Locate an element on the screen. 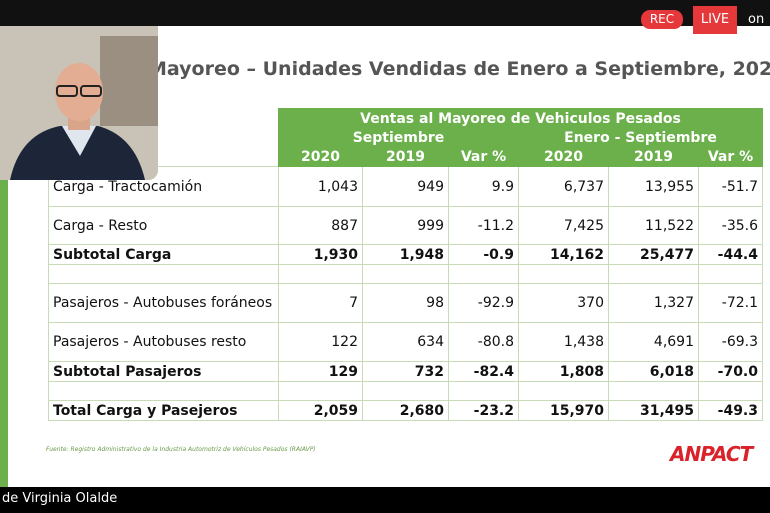 The height and width of the screenshot is (513, 770). cell-value: 129 is located at coordinates (320, 371).